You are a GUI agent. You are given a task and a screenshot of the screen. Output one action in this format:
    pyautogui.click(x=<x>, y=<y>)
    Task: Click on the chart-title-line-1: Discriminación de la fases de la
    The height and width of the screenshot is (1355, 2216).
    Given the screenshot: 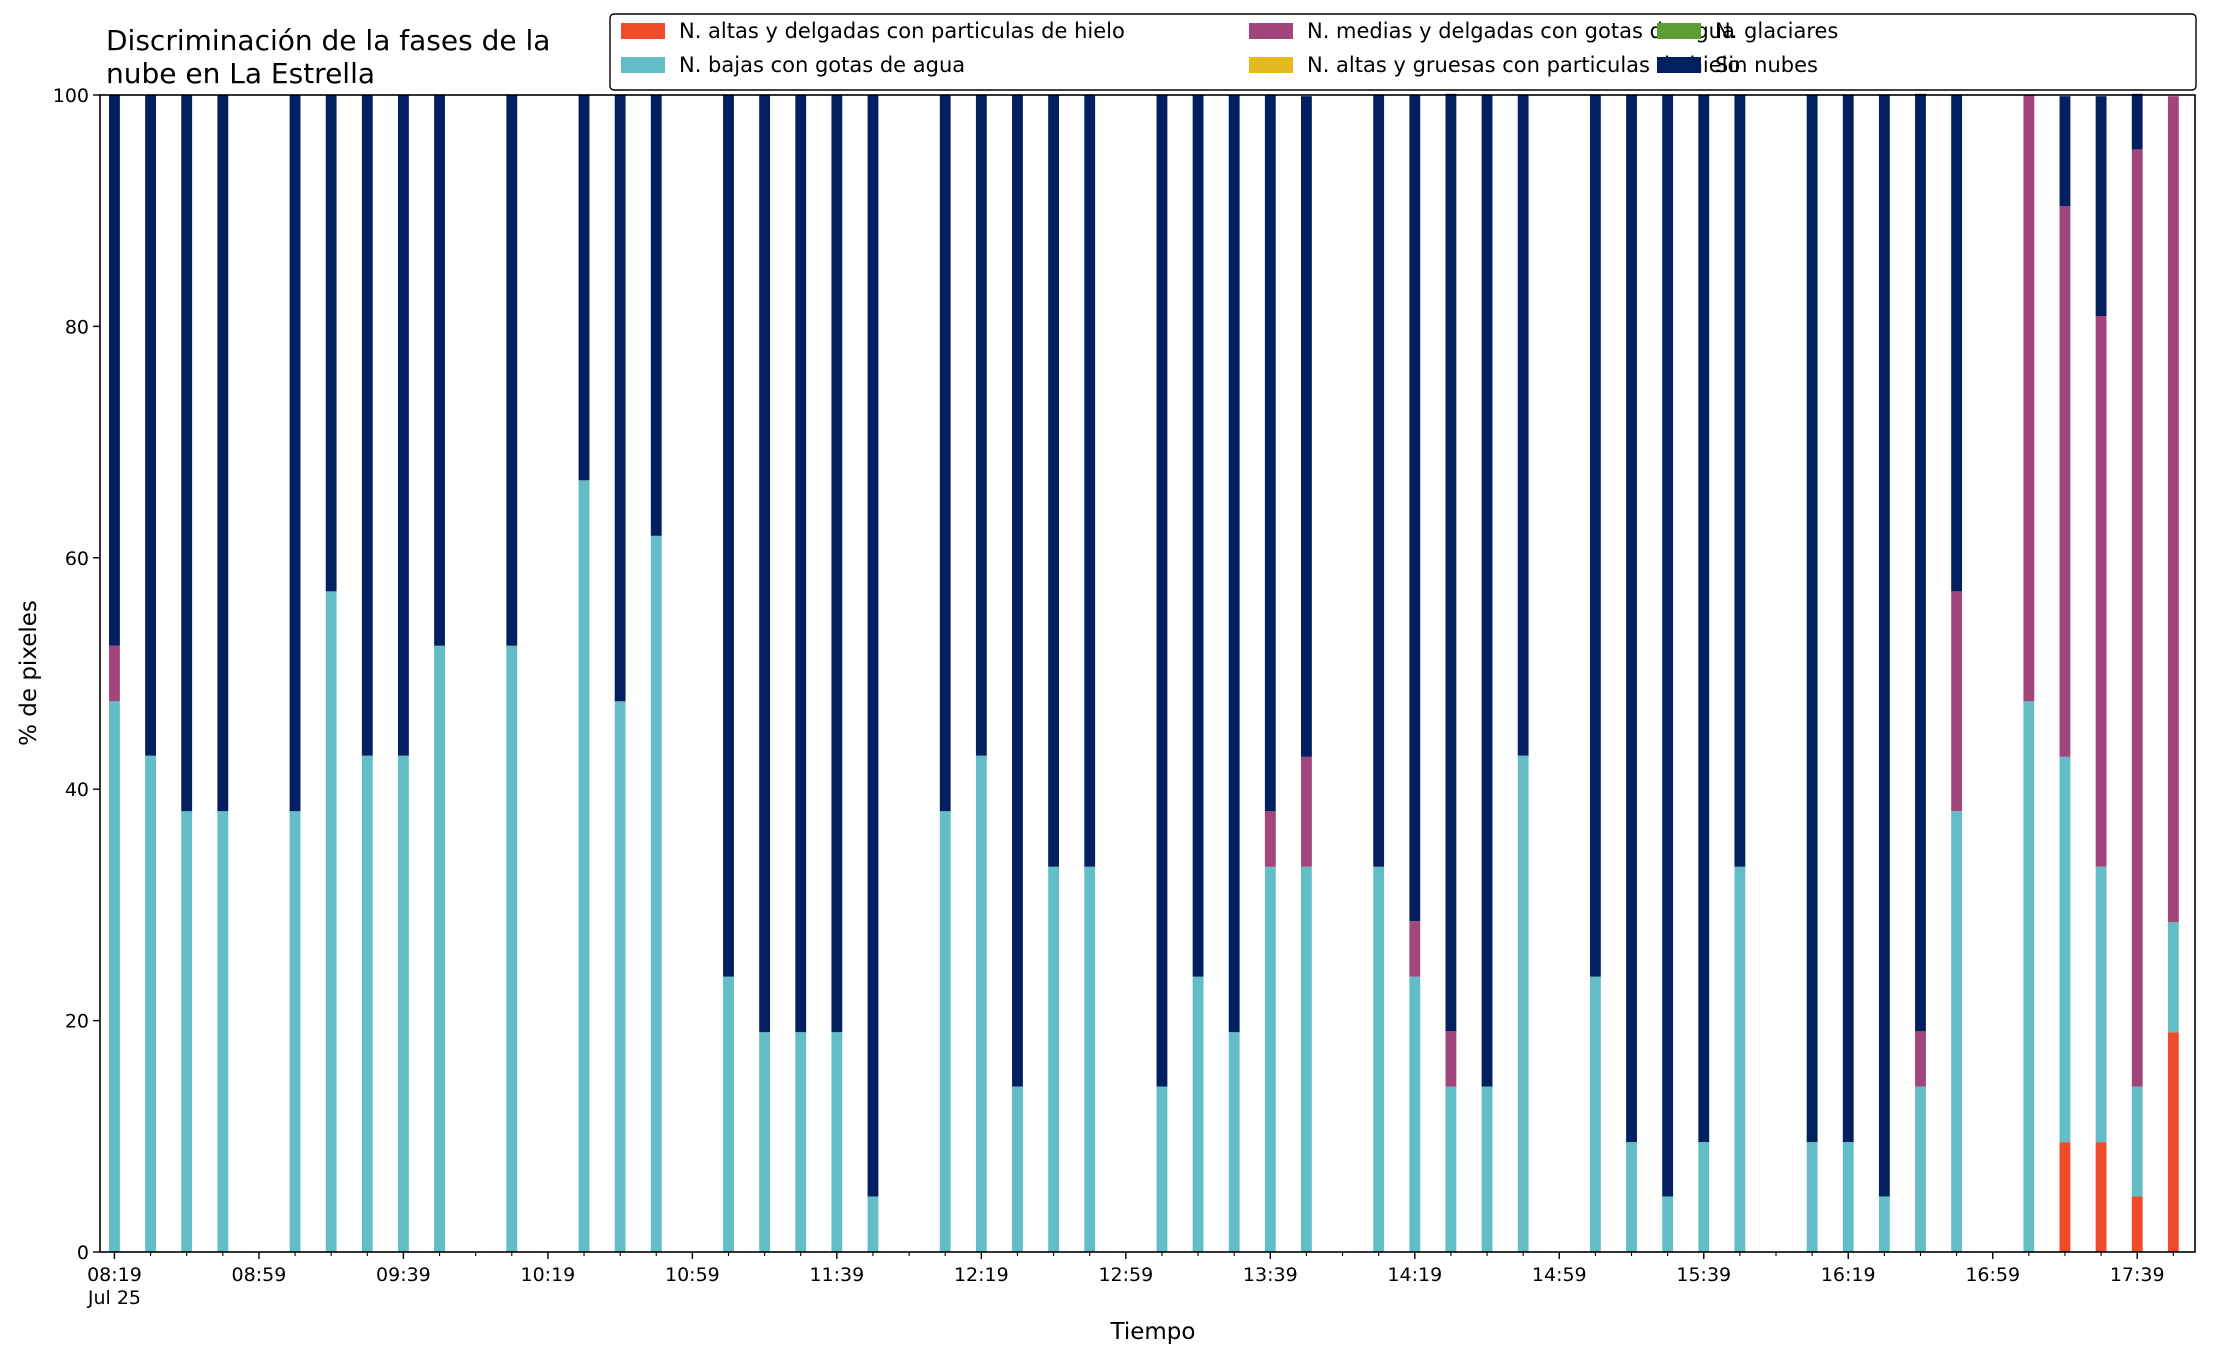 What is the action you would take?
    pyautogui.click(x=328, y=40)
    